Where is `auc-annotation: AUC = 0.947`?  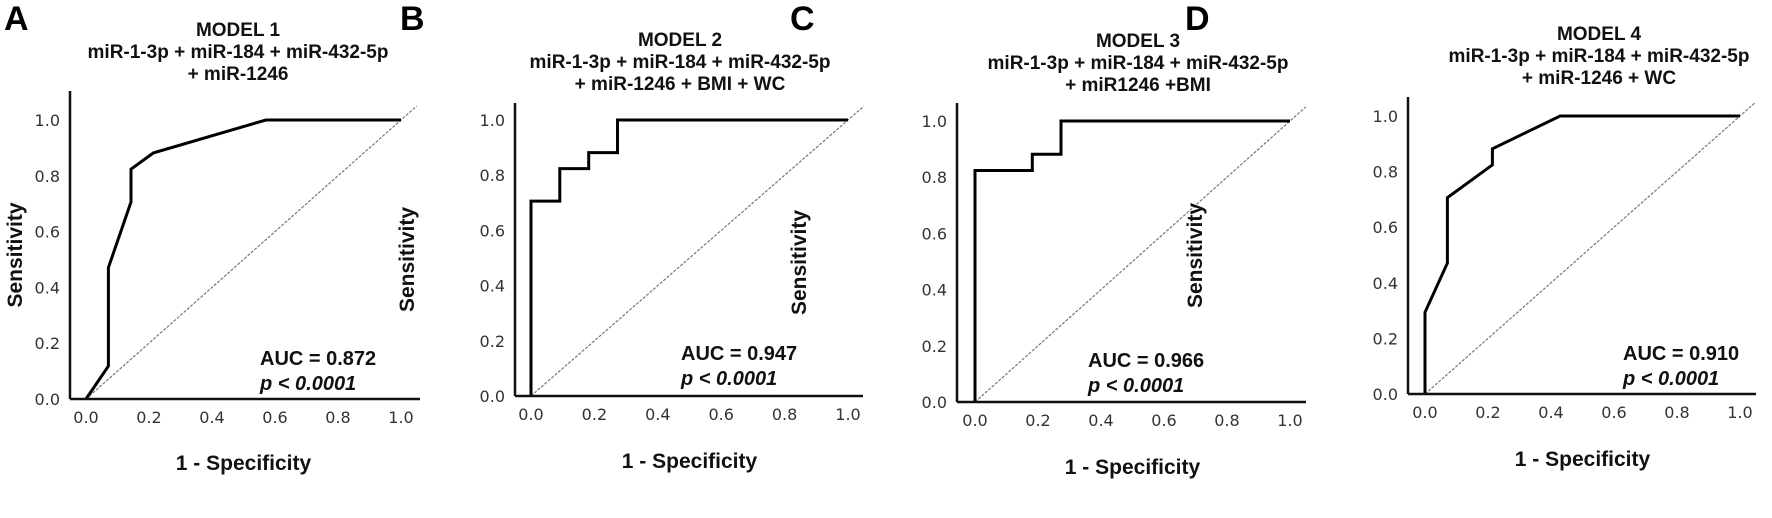
auc-annotation: AUC = 0.947 is located at coordinates (739, 354).